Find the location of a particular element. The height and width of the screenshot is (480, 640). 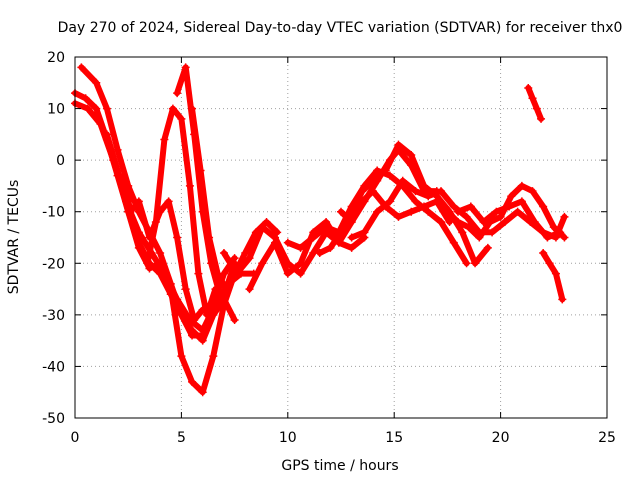

y-tick-label: 10 is located at coordinates (56, 110).